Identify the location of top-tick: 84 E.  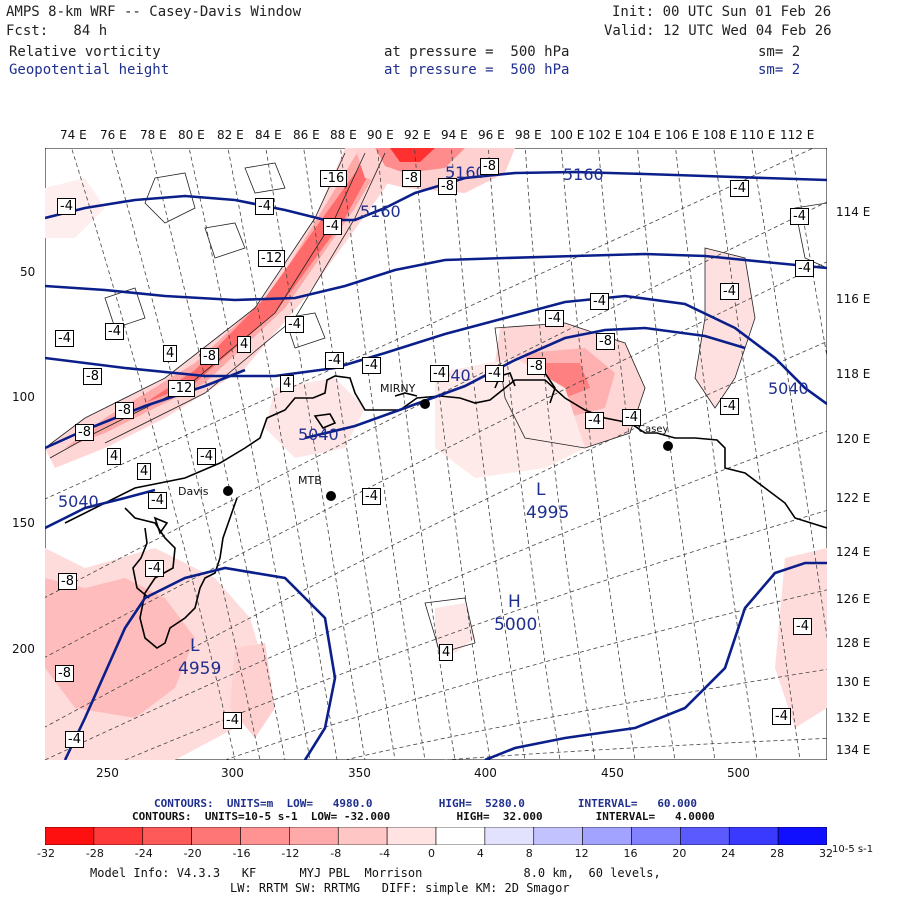
(268, 135).